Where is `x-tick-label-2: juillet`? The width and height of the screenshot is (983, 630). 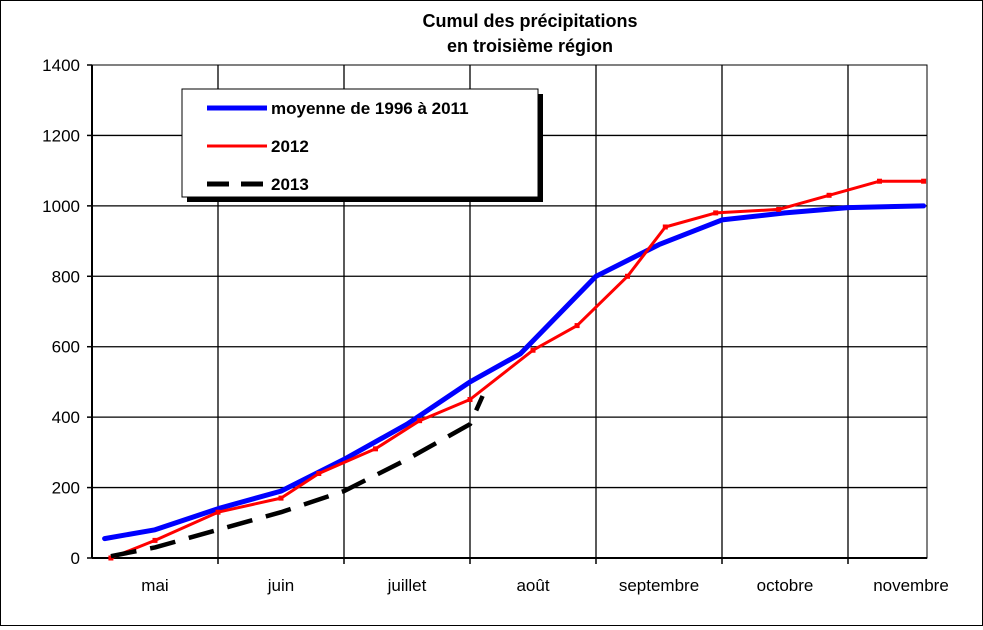 x-tick-label-2: juillet is located at coordinates (407, 585).